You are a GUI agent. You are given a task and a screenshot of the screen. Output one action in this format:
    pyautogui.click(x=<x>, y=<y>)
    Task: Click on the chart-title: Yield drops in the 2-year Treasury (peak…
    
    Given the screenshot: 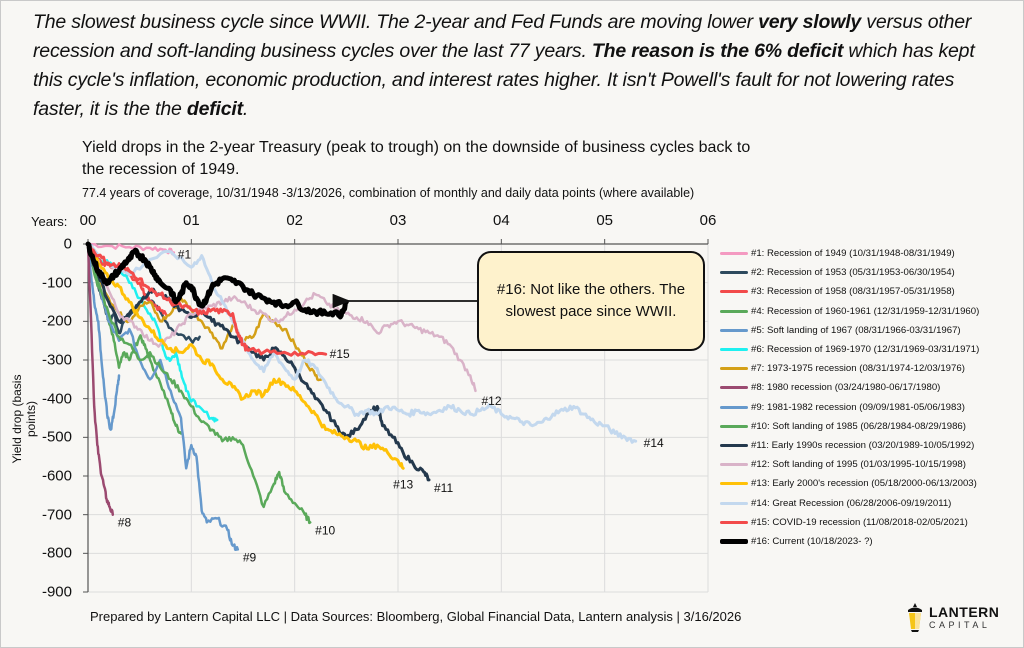 What is the action you would take?
    pyautogui.click(x=416, y=158)
    